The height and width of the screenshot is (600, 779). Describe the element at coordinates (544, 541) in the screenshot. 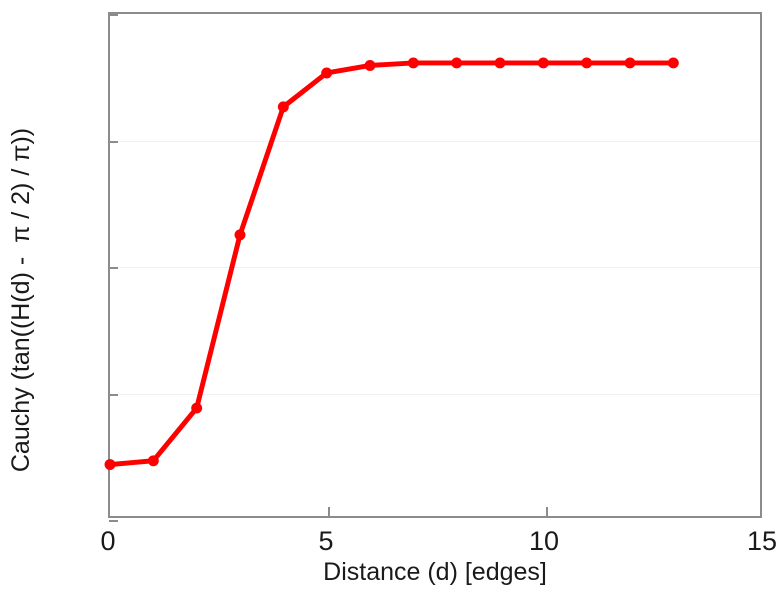

I see `x-tick-label: 10` at that location.